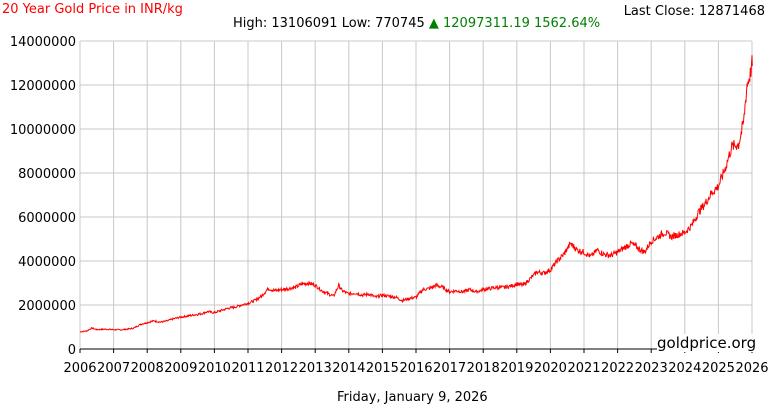  I want to click on x-tick-label: 2007, so click(113, 368).